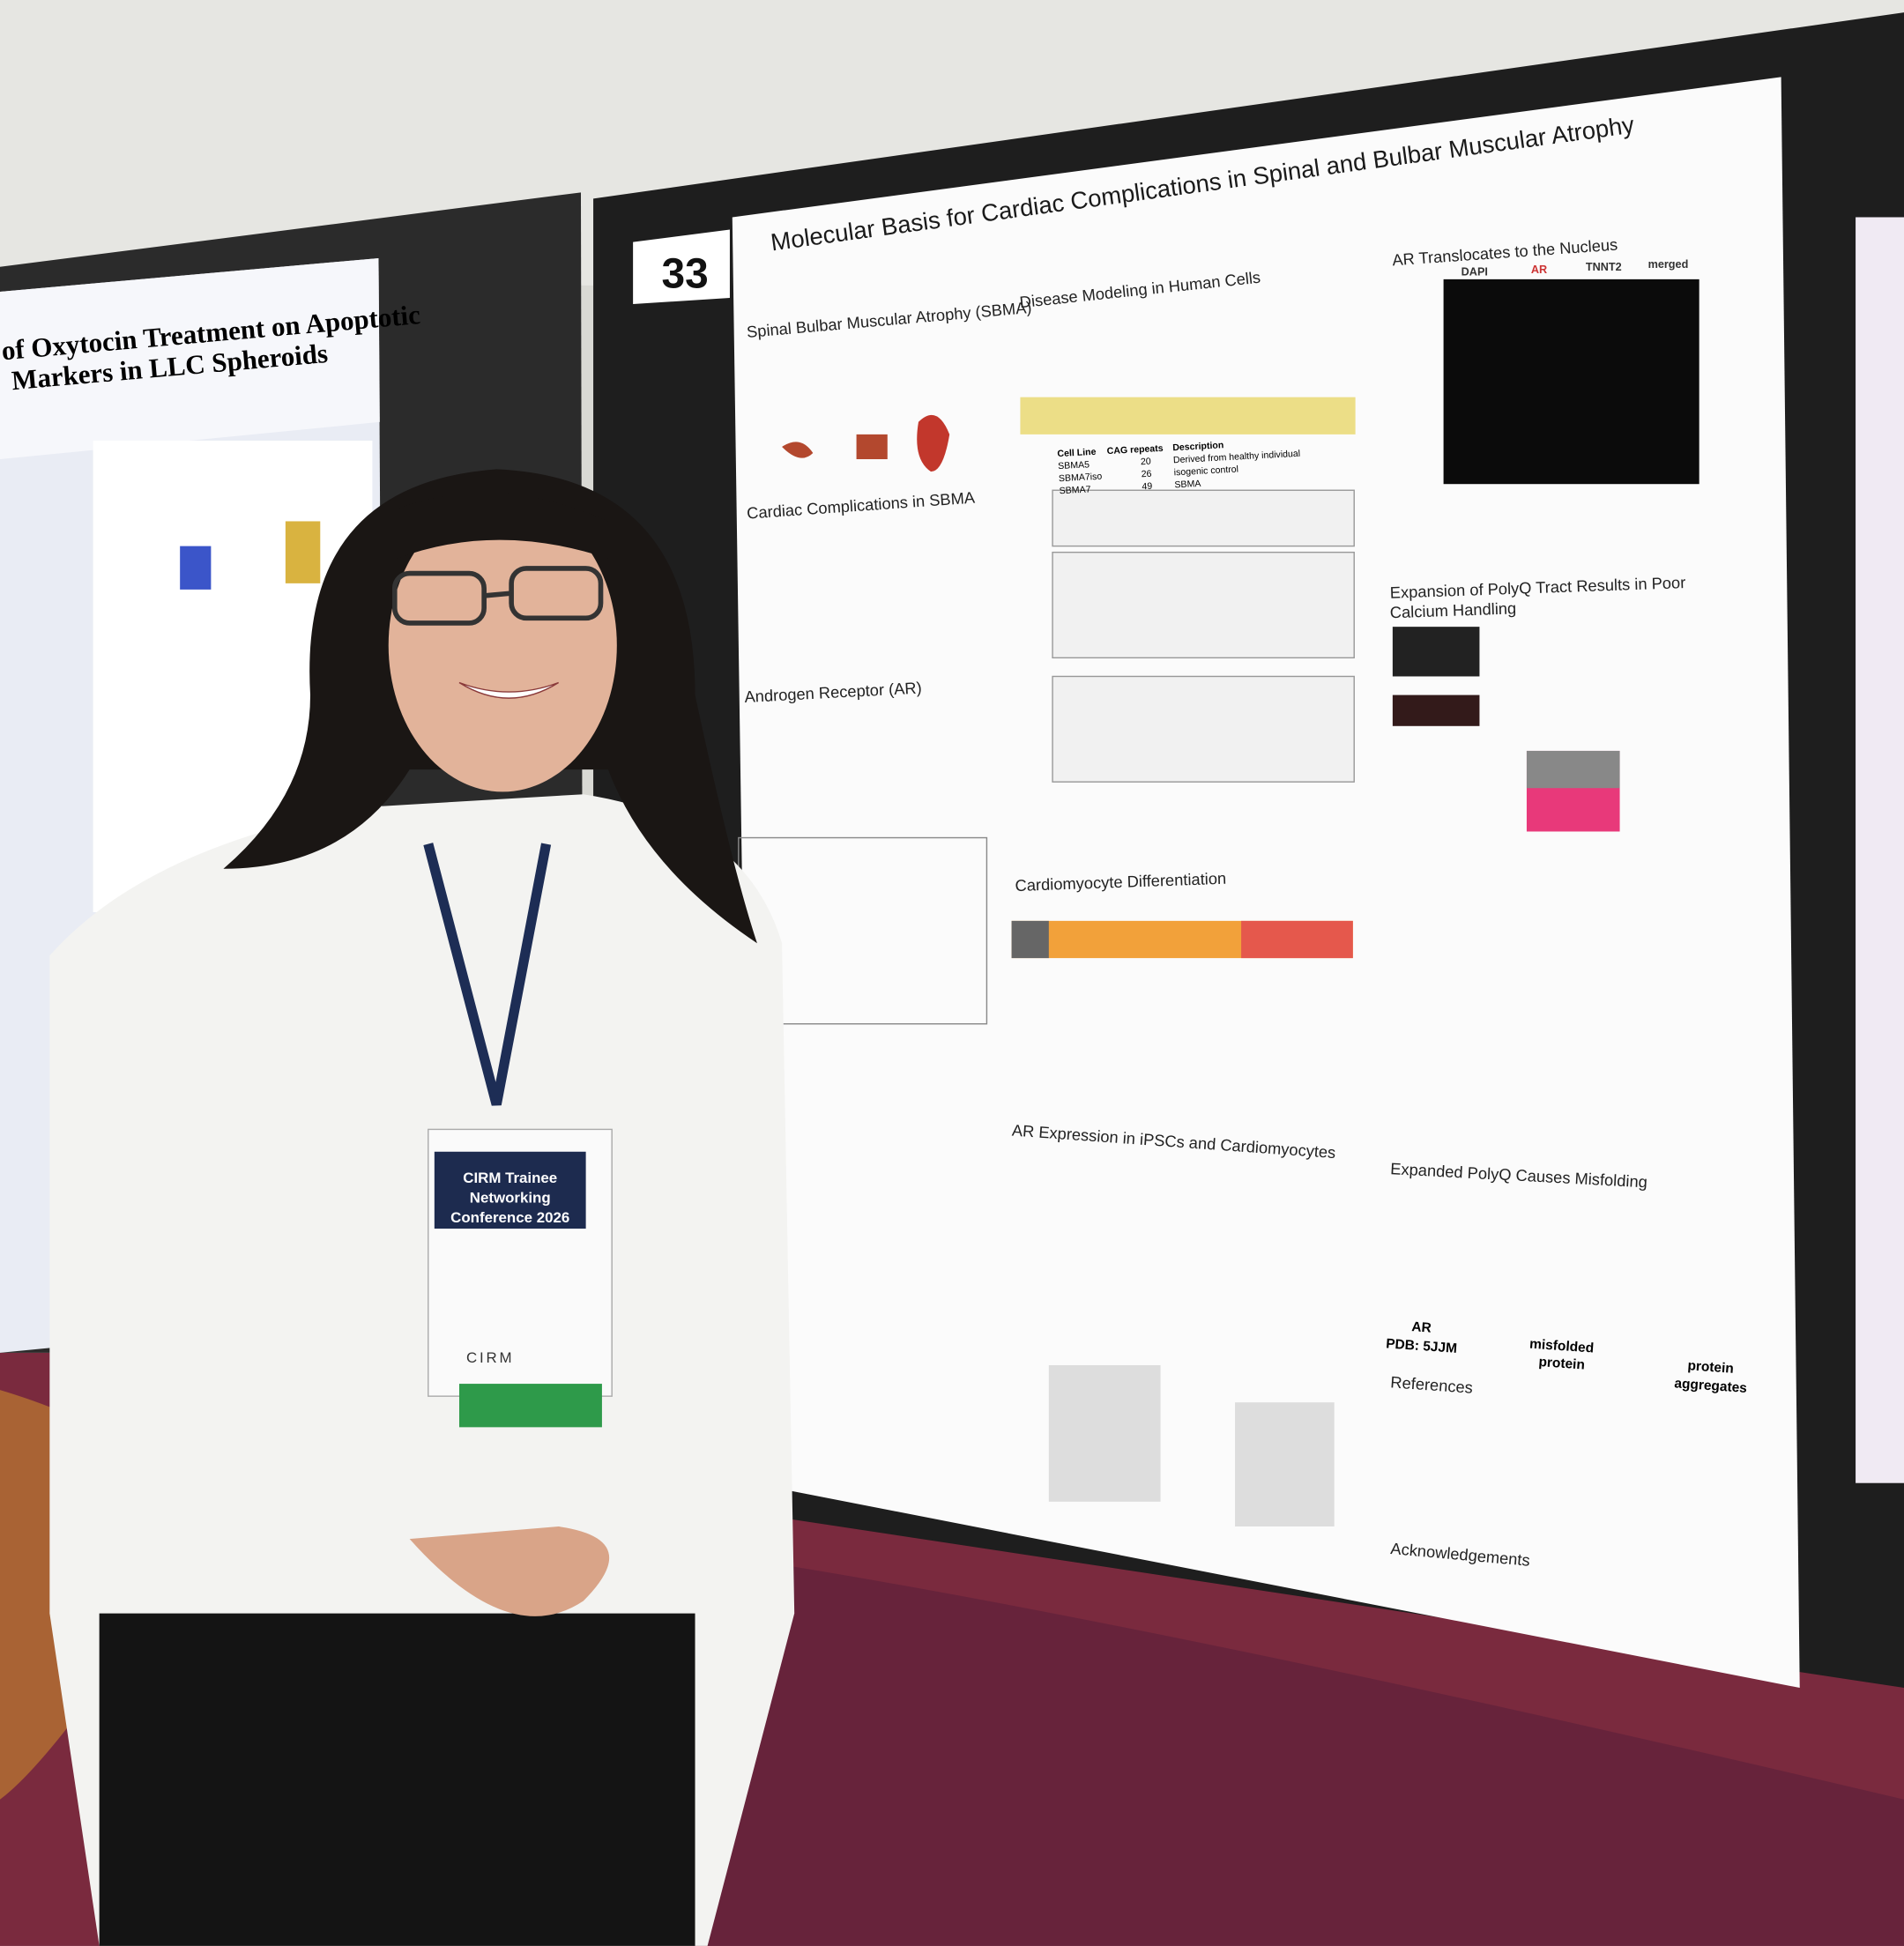 The width and height of the screenshot is (1904, 1946). What do you see at coordinates (1421, 1327) in the screenshot?
I see `misfolding-label: AR` at bounding box center [1421, 1327].